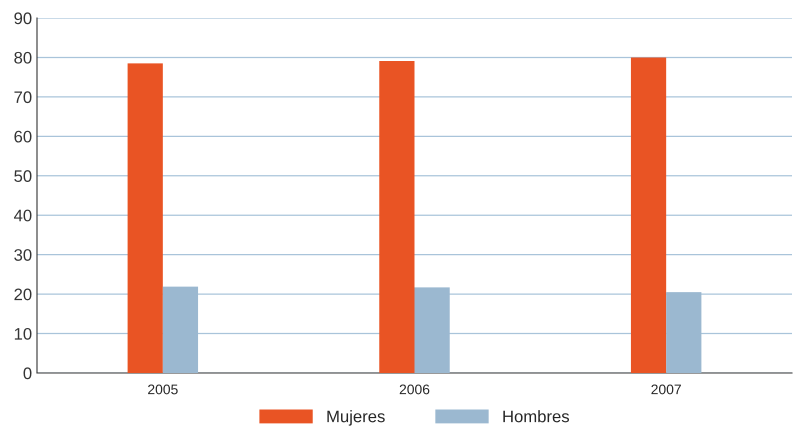  What do you see at coordinates (23, 216) in the screenshot?
I see `y-tick-label: 40` at bounding box center [23, 216].